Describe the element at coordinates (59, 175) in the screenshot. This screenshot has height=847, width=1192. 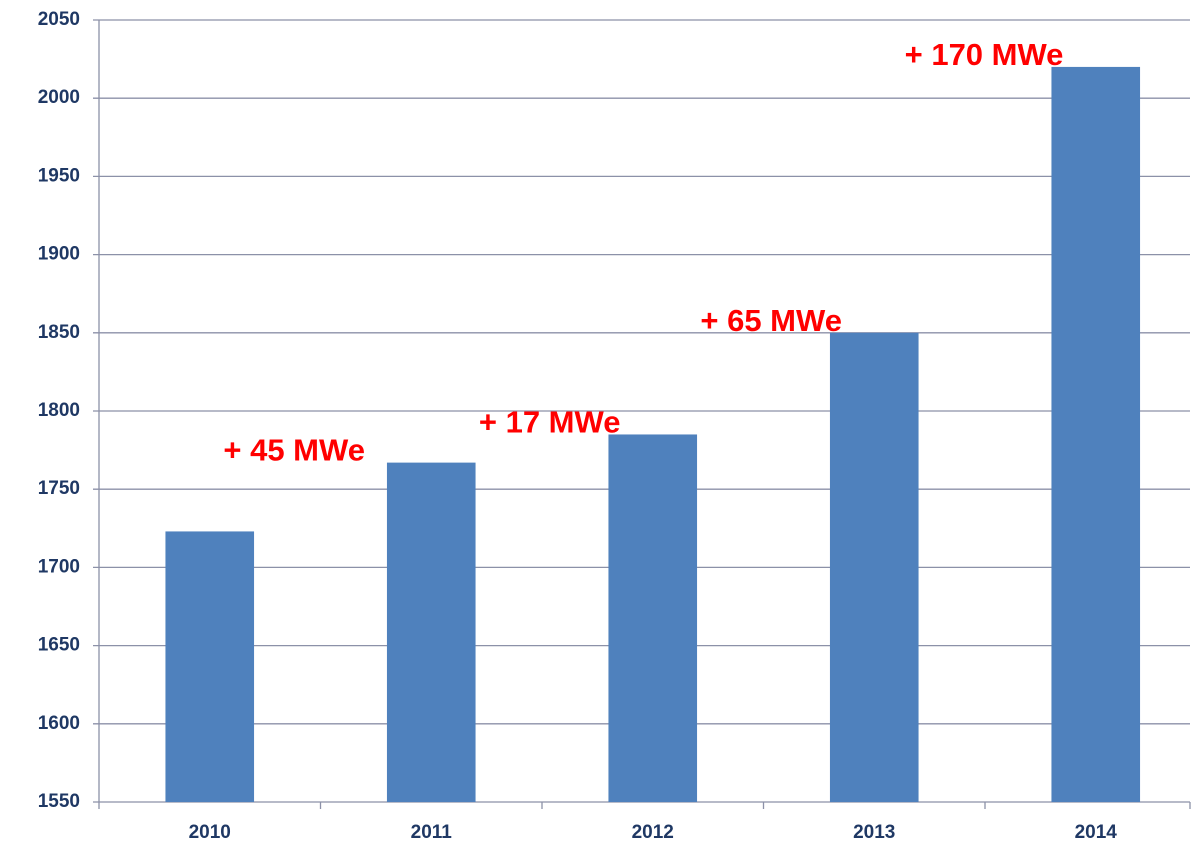
I see `y-tick-label: 1950` at that location.